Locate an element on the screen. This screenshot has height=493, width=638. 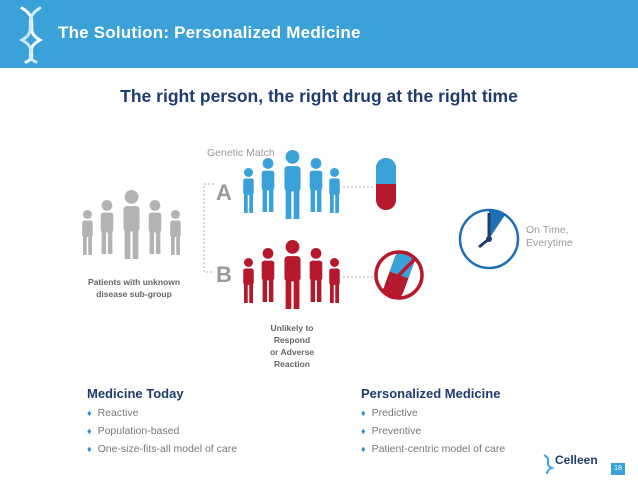
medicine-today-title: Medicine Today is located at coordinates (135, 393).